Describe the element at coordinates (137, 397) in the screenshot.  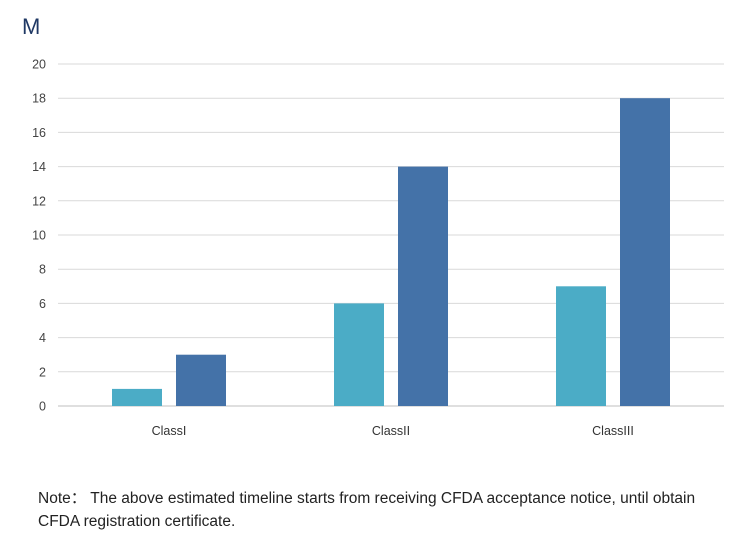
I see `bar-ClassI-series1` at that location.